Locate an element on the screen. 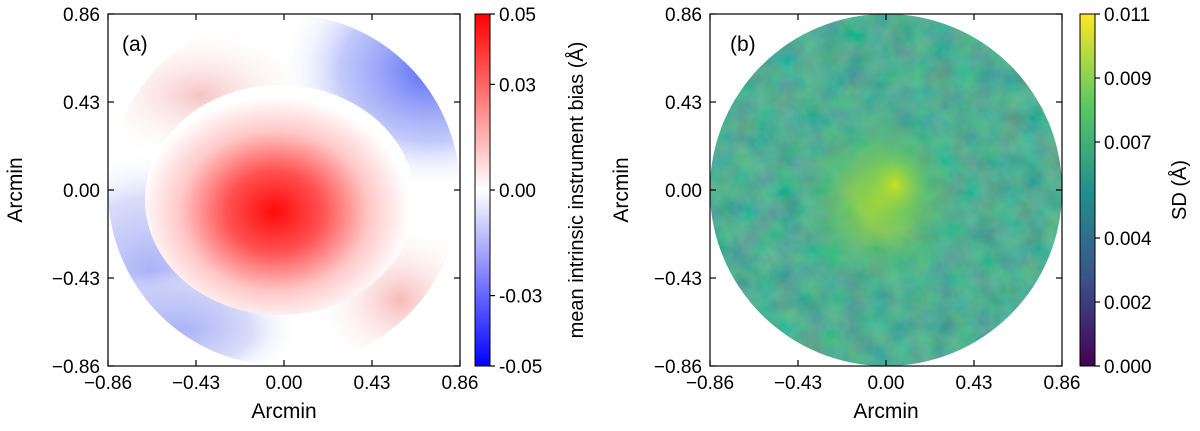  panel-a-colorbar-ticks: 0.05 0.03 0.00 -0.03 -0.05 is located at coordinates (516, 191).